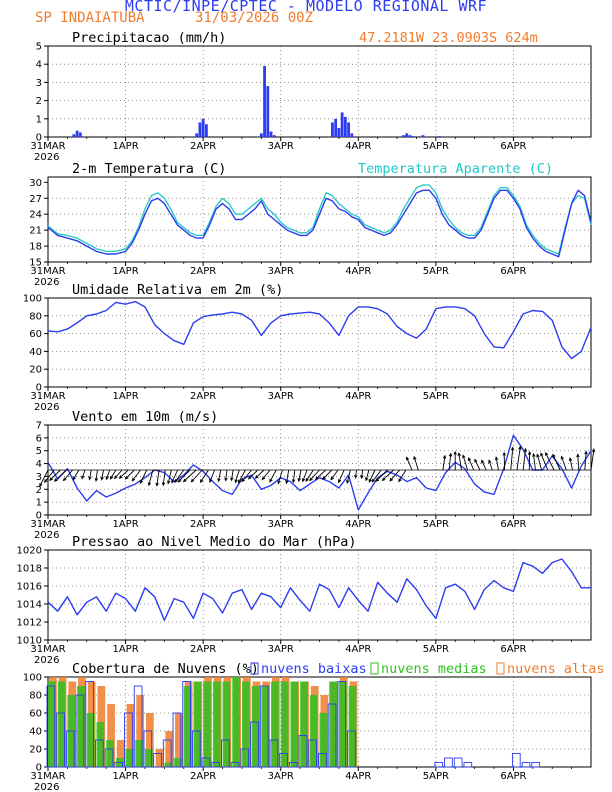 Image resolution: width=612 pixels, height=792 pixels. What do you see at coordinates (374, 668) in the screenshot?
I see `cloud-legend-box` at bounding box center [374, 668].